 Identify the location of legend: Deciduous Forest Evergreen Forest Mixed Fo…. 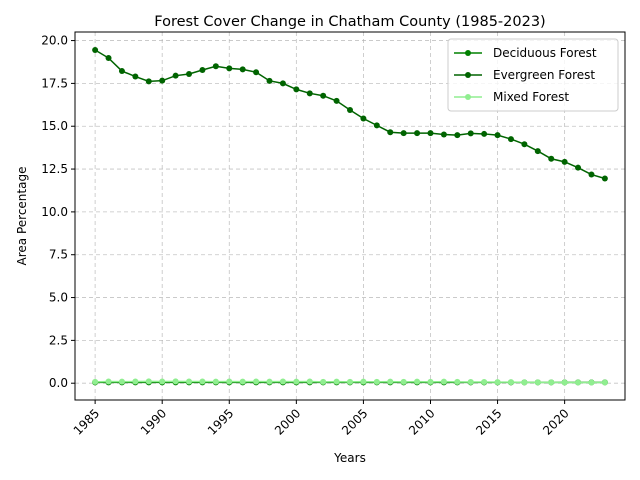
(533, 75).